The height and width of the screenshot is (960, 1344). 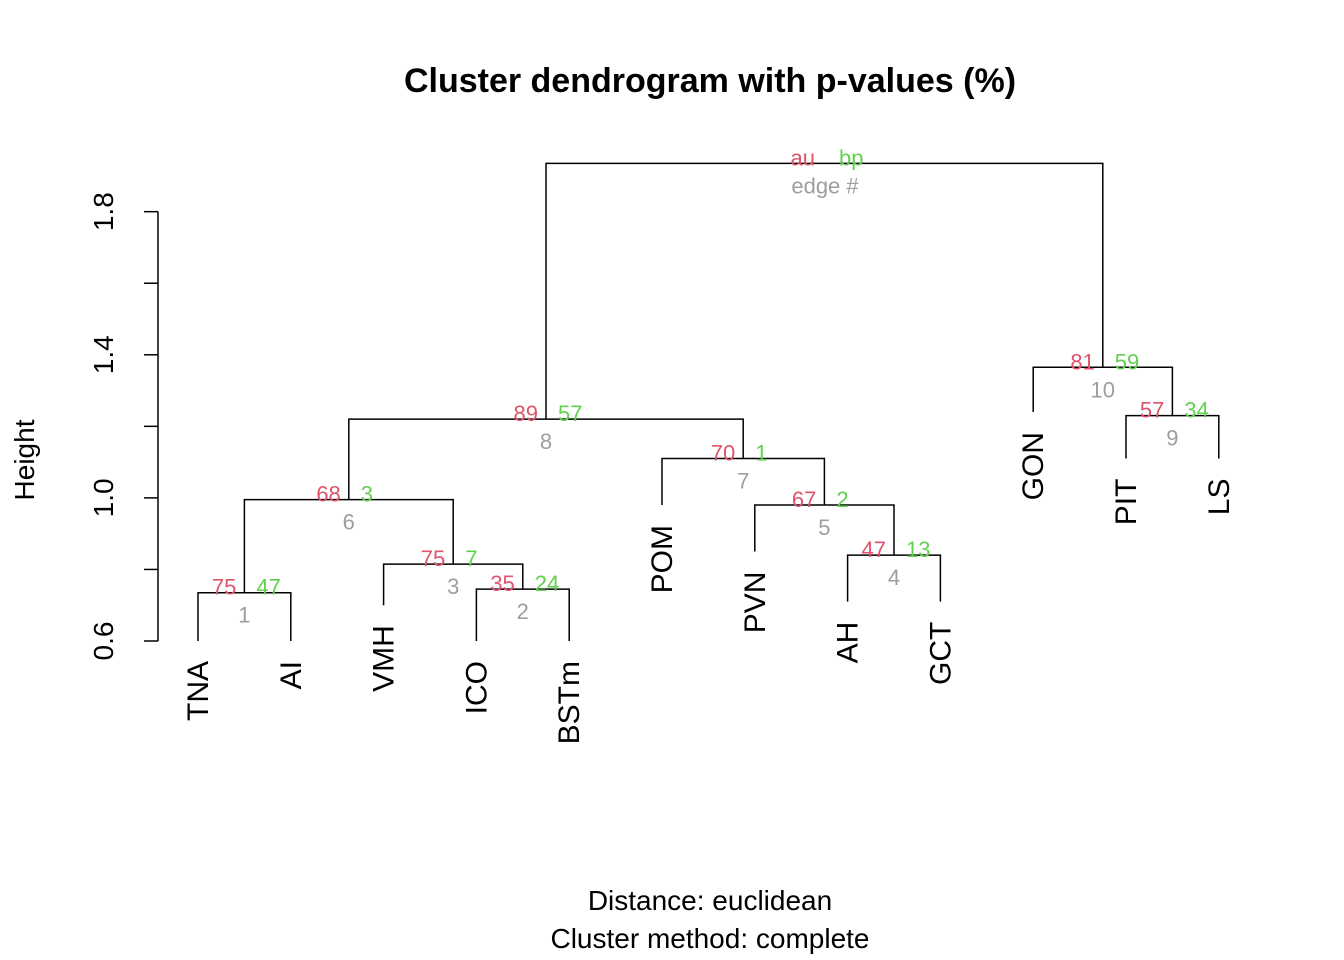 I want to click on leaf-label: POM, so click(x=662, y=559).